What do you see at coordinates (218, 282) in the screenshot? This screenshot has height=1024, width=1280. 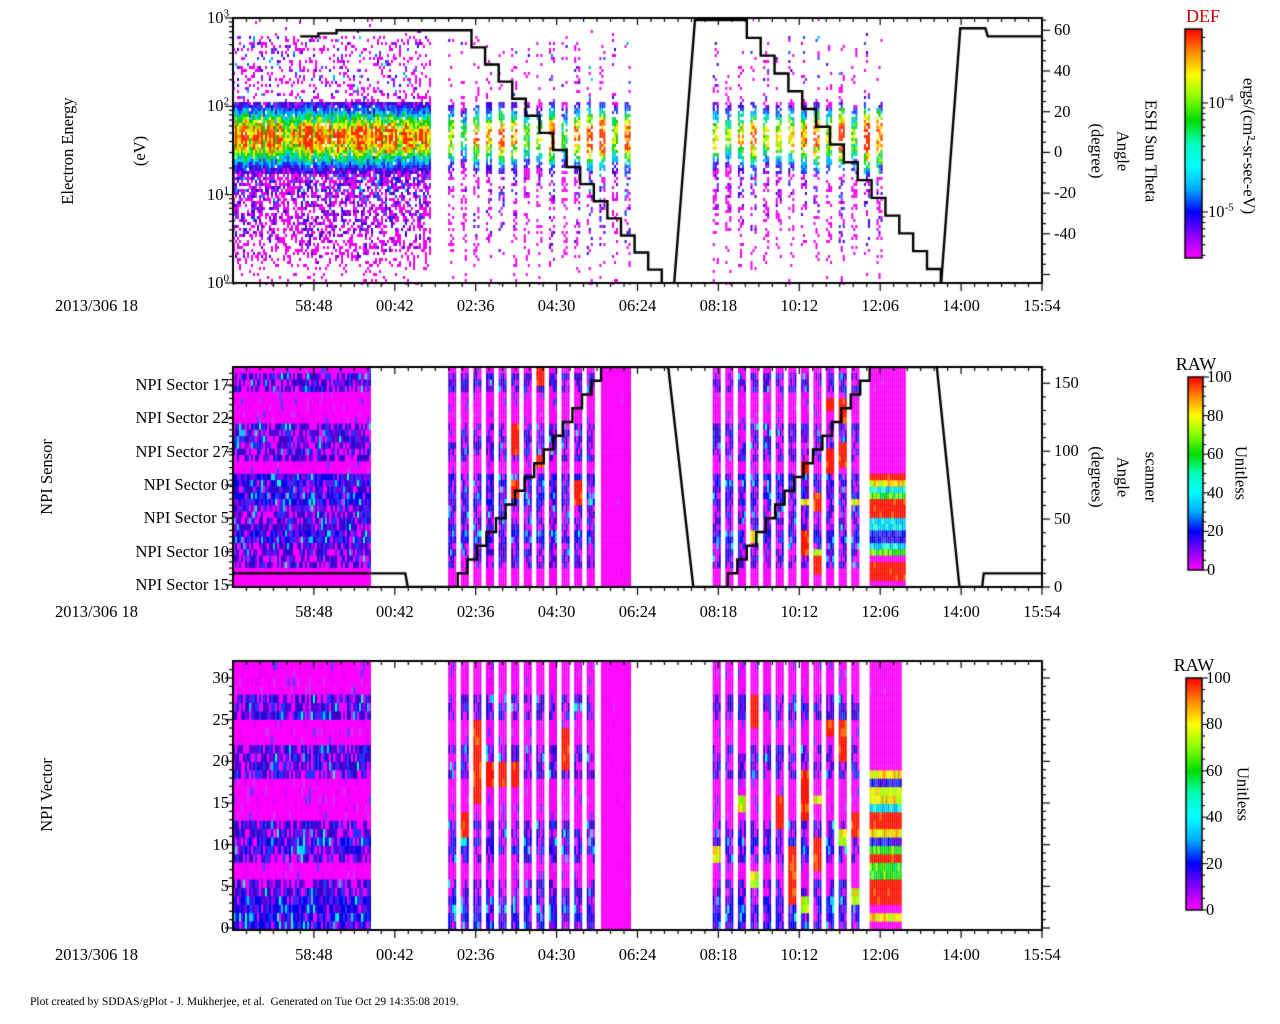 I see `y-tick-label: 10⁰` at bounding box center [218, 282].